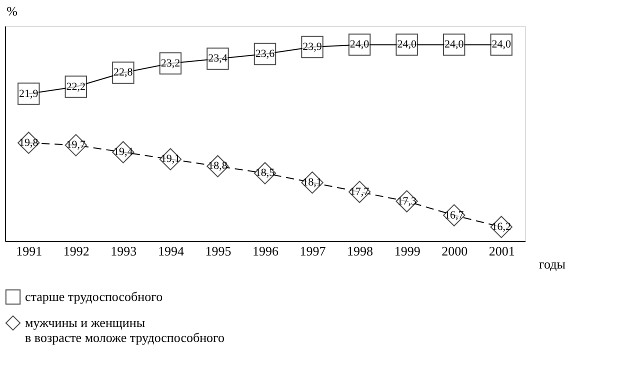  What do you see at coordinates (455, 251) in the screenshot?
I see `x-tick-label: 2000` at bounding box center [455, 251].